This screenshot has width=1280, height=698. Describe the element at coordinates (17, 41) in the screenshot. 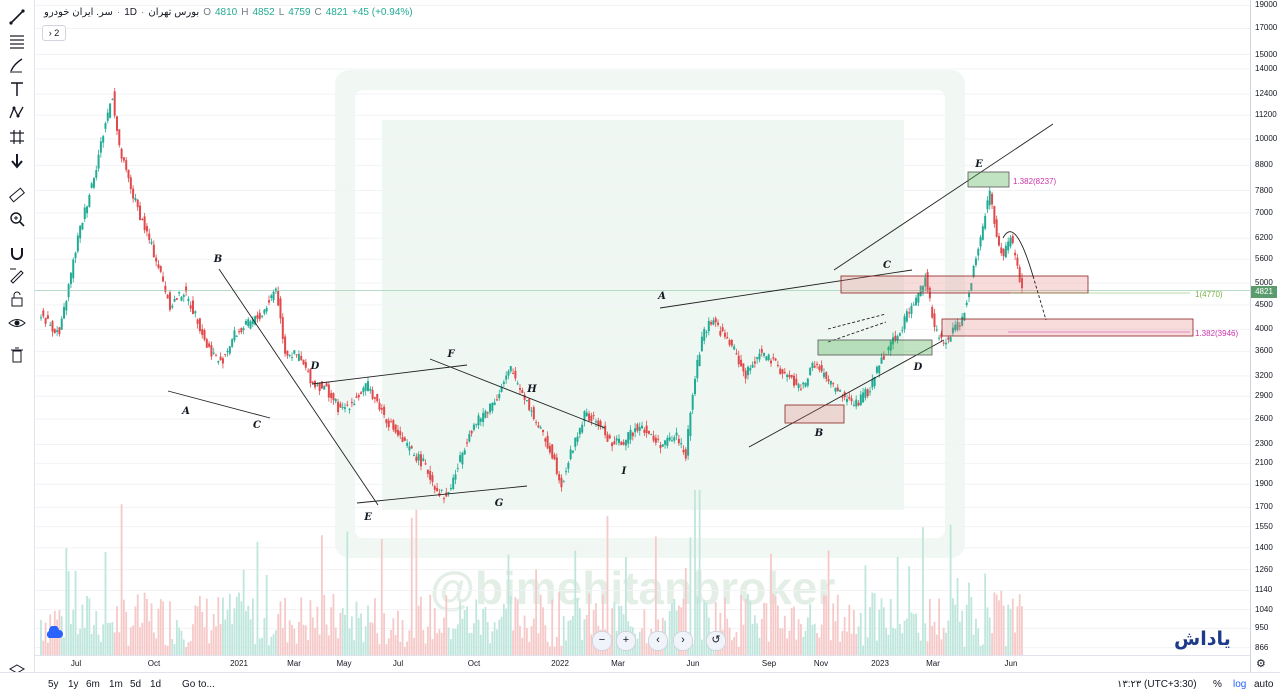

I see `fib-retracement-icon` at that location.